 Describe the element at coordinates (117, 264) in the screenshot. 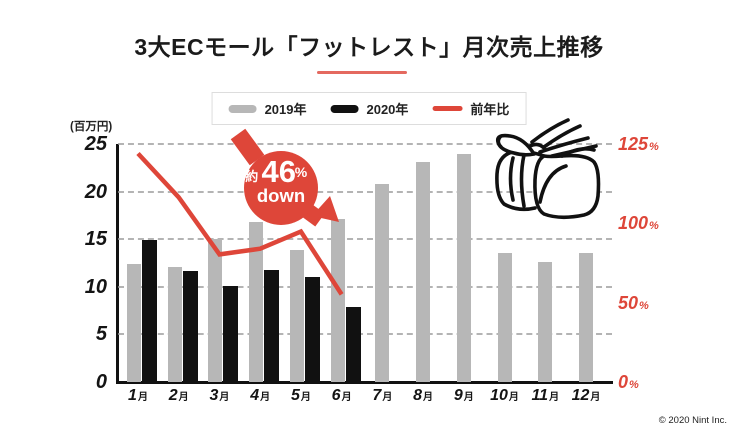

I see `y-axis-line` at that location.